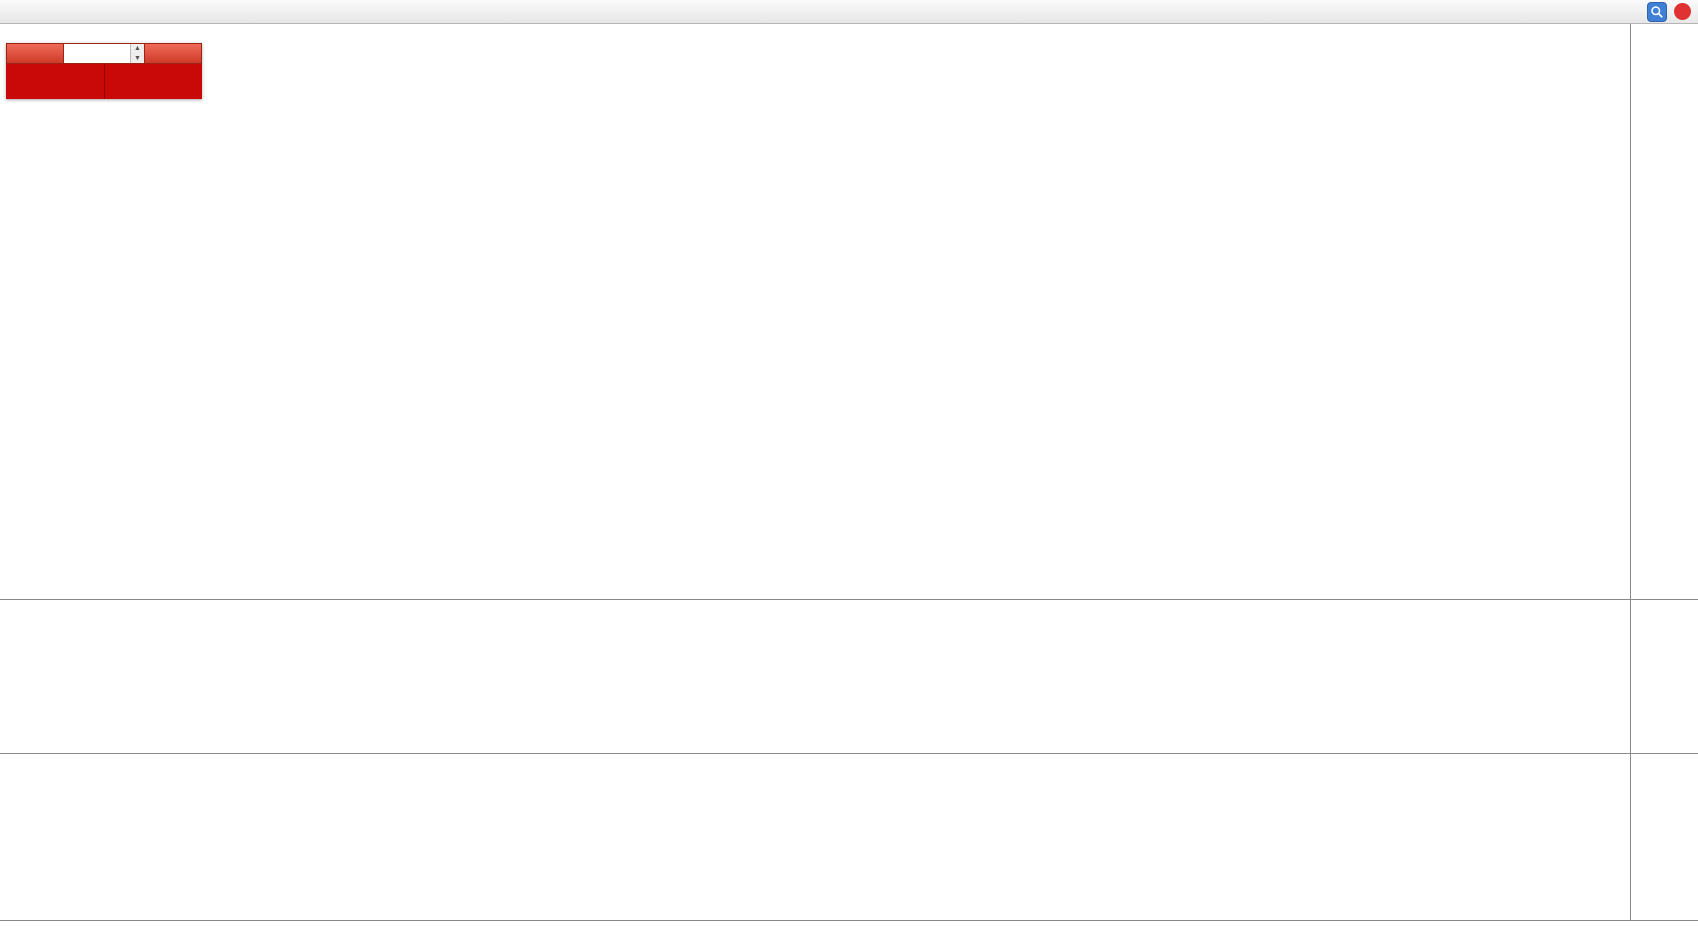  Describe the element at coordinates (97, 53) in the screenshot. I see `volume-input` at that location.